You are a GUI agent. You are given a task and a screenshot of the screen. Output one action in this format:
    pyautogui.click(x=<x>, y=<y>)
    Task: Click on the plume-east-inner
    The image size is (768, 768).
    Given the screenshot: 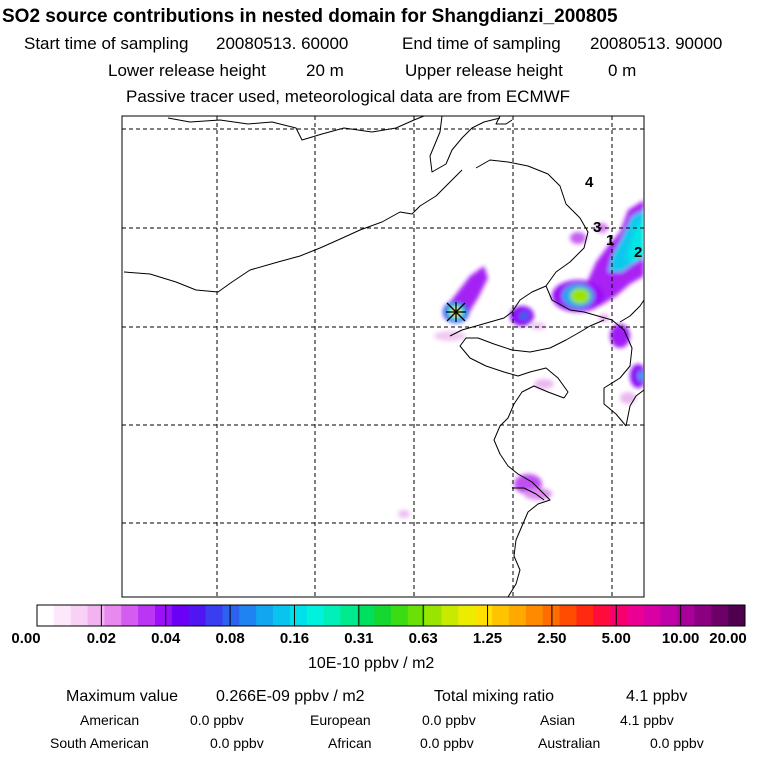 What is the action you would take?
    pyautogui.click(x=635, y=240)
    